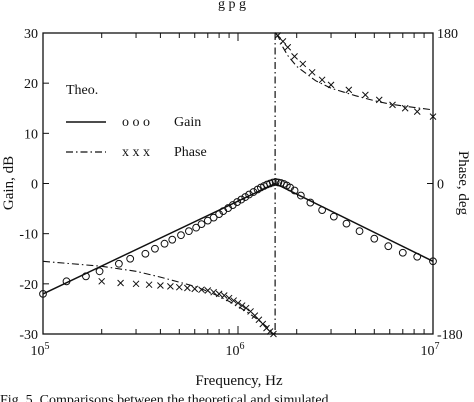 The image size is (474, 402). What do you see at coordinates (82, 90) in the screenshot?
I see `legend-title: Theo.` at bounding box center [82, 90].